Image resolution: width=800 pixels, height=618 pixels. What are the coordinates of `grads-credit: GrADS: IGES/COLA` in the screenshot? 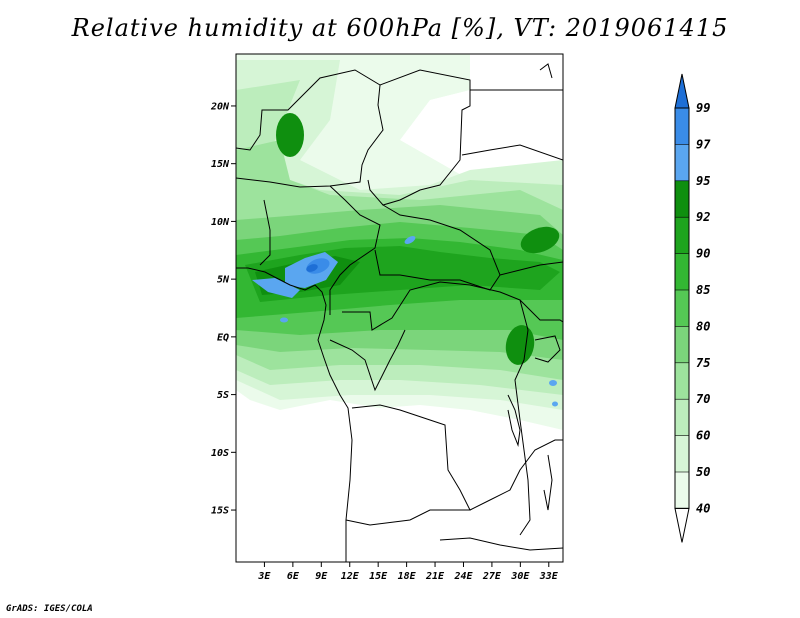 It's located at (49, 609).